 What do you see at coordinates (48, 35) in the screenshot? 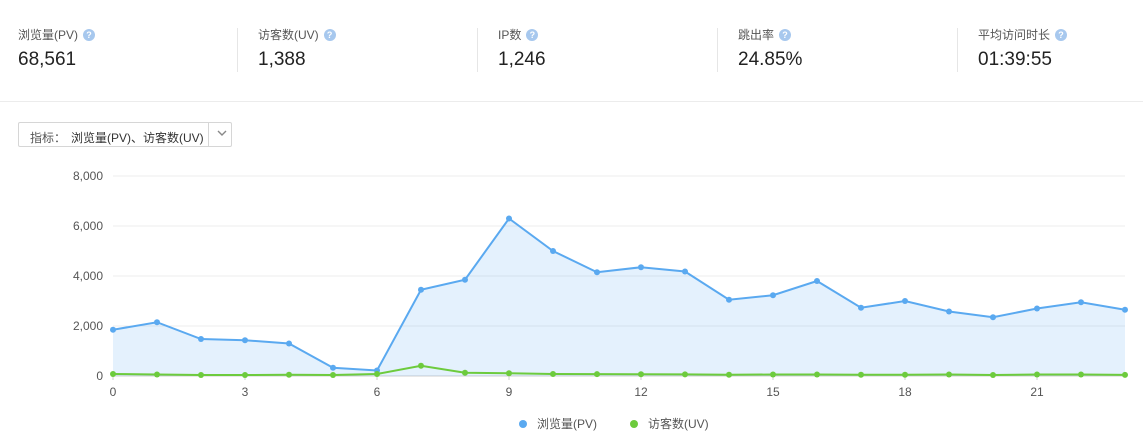
I see `stat-label: 浏览量(PV)` at bounding box center [48, 35].